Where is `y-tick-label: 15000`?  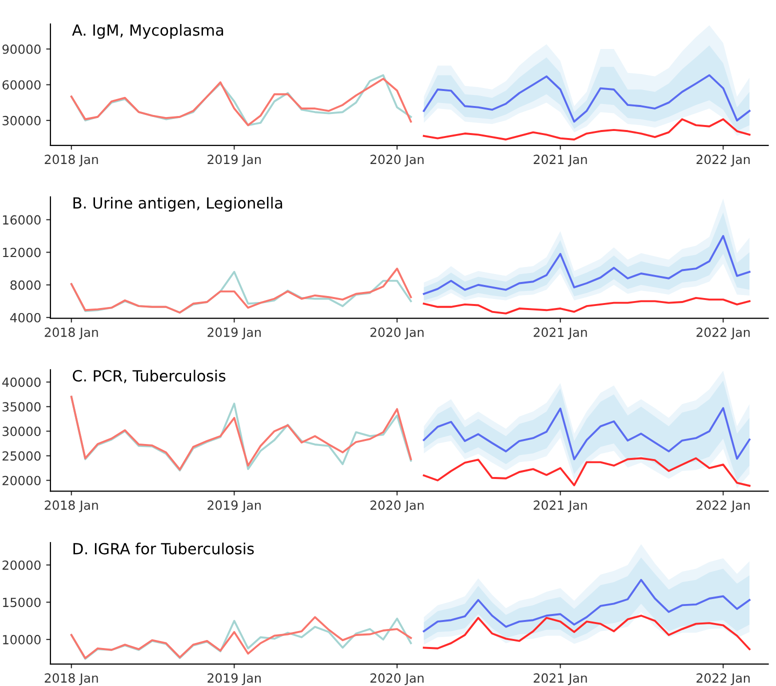
y-tick-label: 15000 is located at coordinates (22, 603).